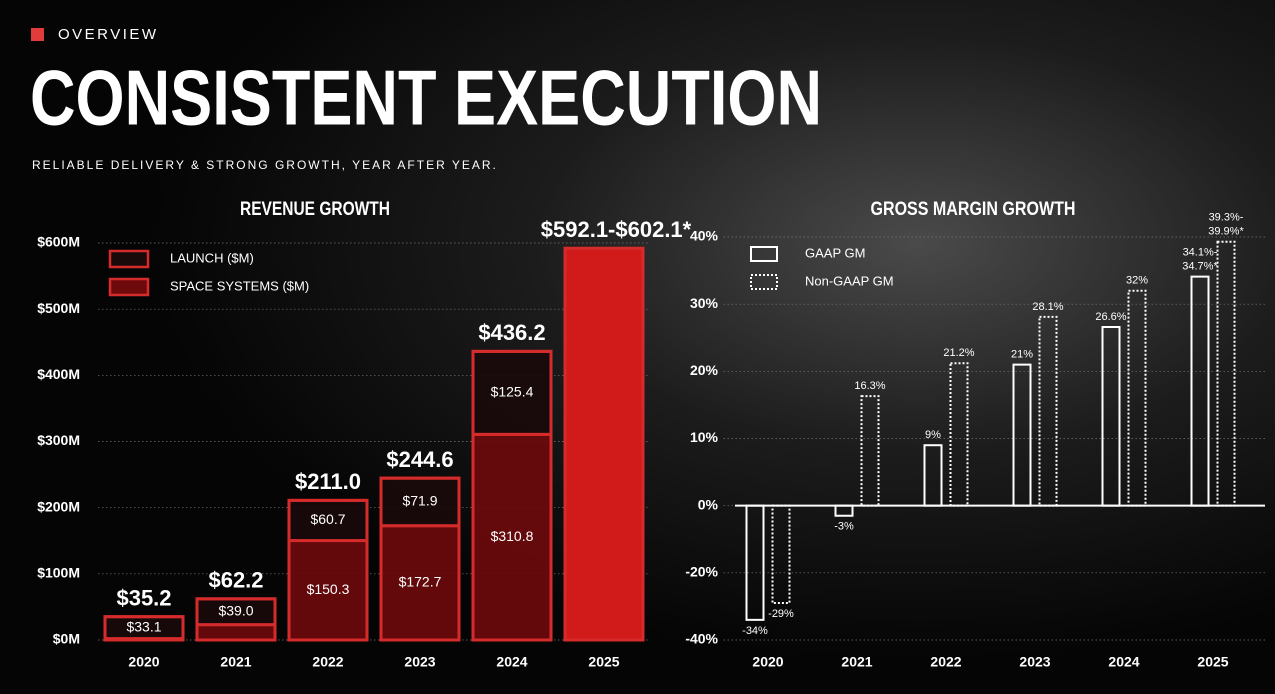  I want to click on segment-label: $150.3, so click(328, 589).